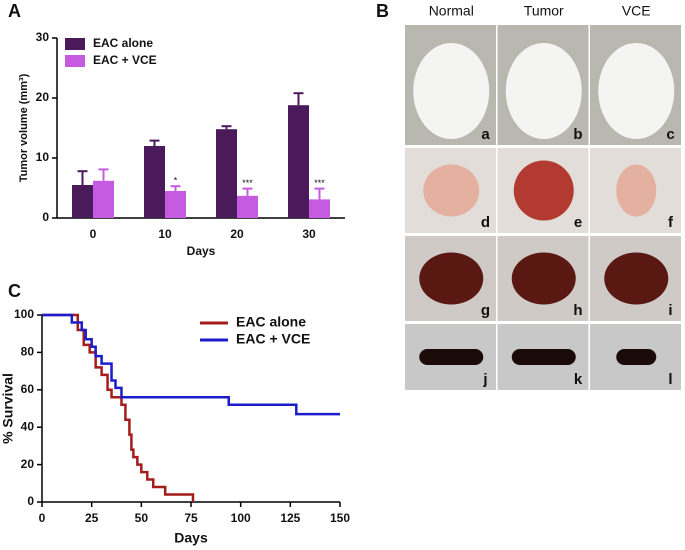 This screenshot has height=550, width=685. What do you see at coordinates (340, 518) in the screenshot?
I see `x-tick-label: 150` at bounding box center [340, 518].